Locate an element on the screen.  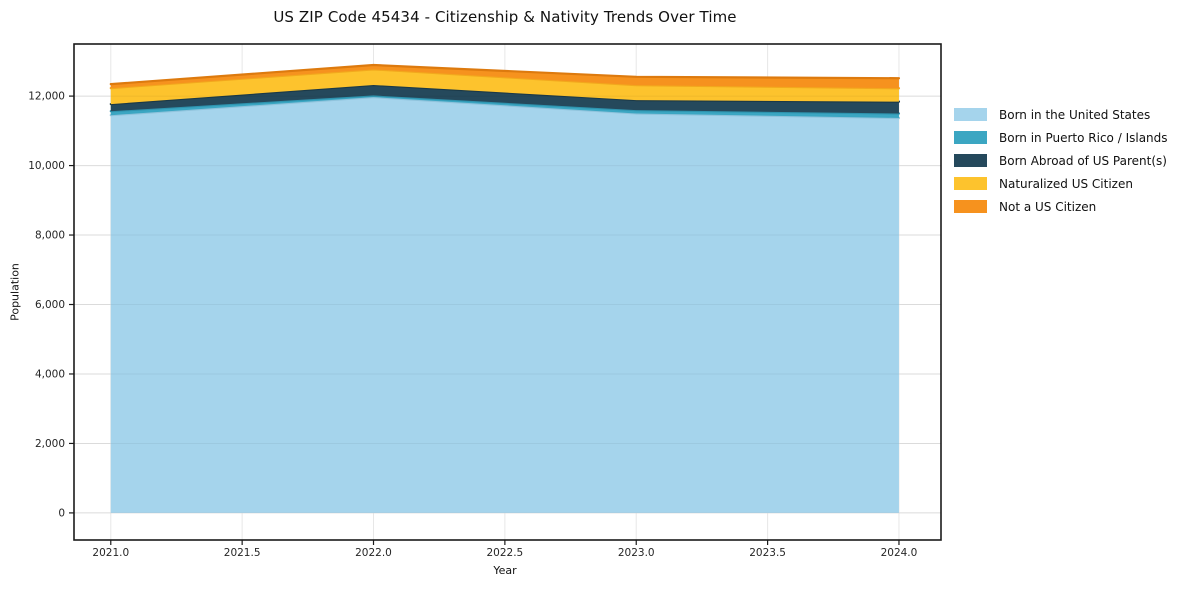
area-naturalized-us-citizen is located at coordinates (504, 87).